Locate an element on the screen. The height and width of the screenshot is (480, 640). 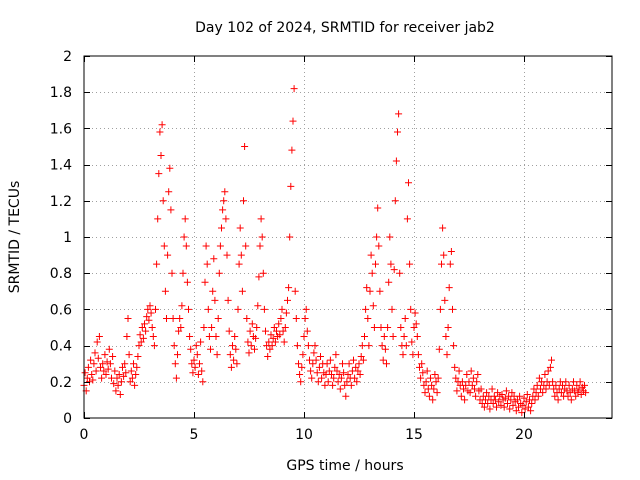
y-tick-label: 1.8 is located at coordinates (61, 93).